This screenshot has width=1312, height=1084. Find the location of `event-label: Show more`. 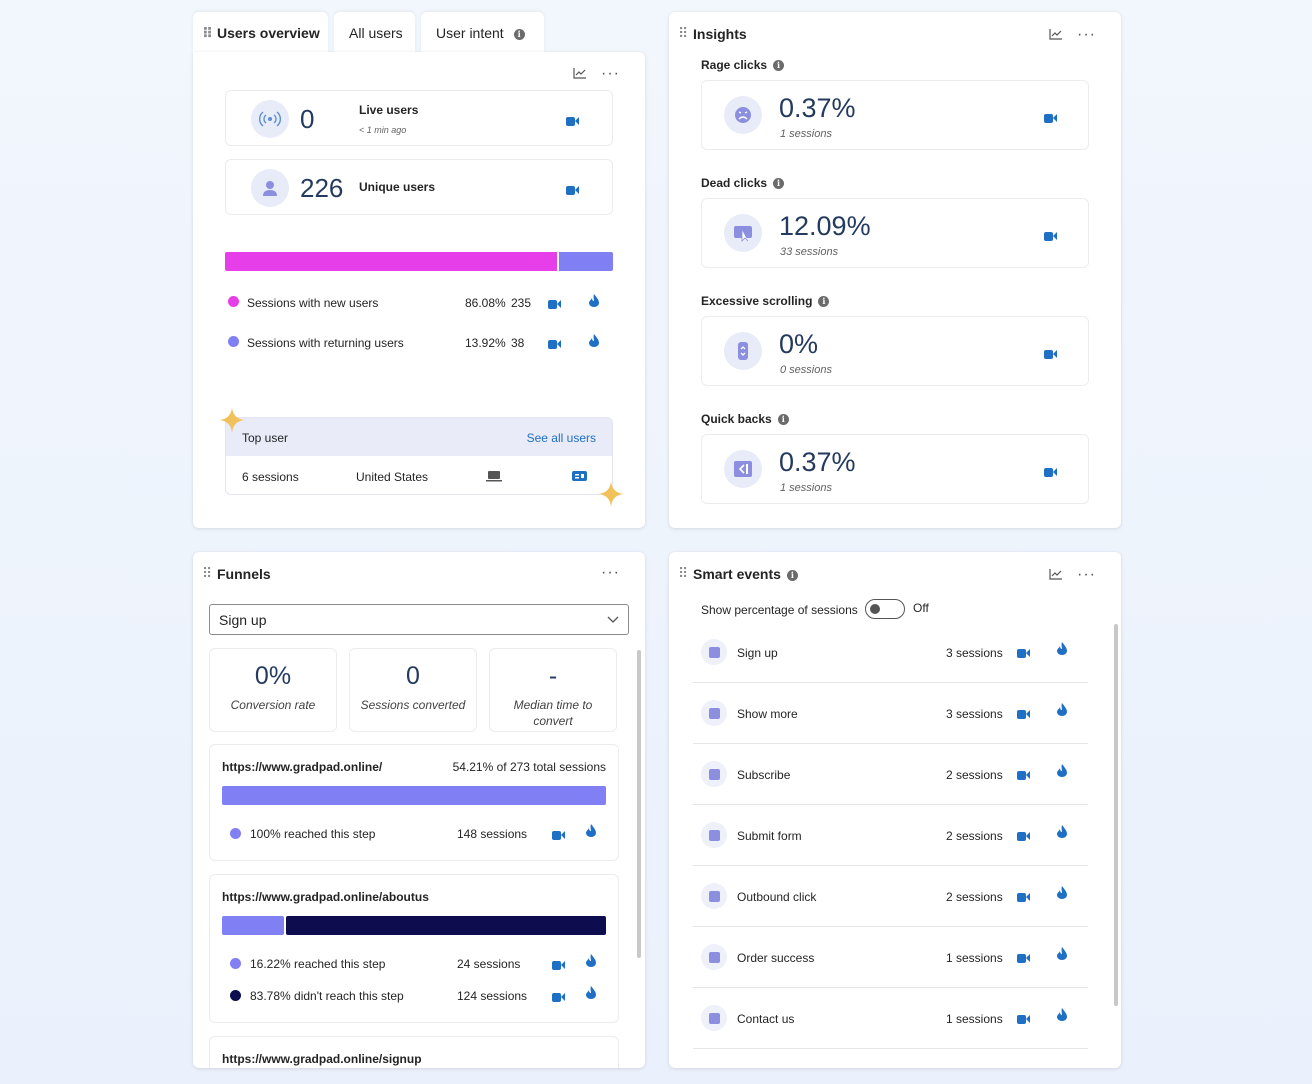

event-label: Show more is located at coordinates (767, 714).